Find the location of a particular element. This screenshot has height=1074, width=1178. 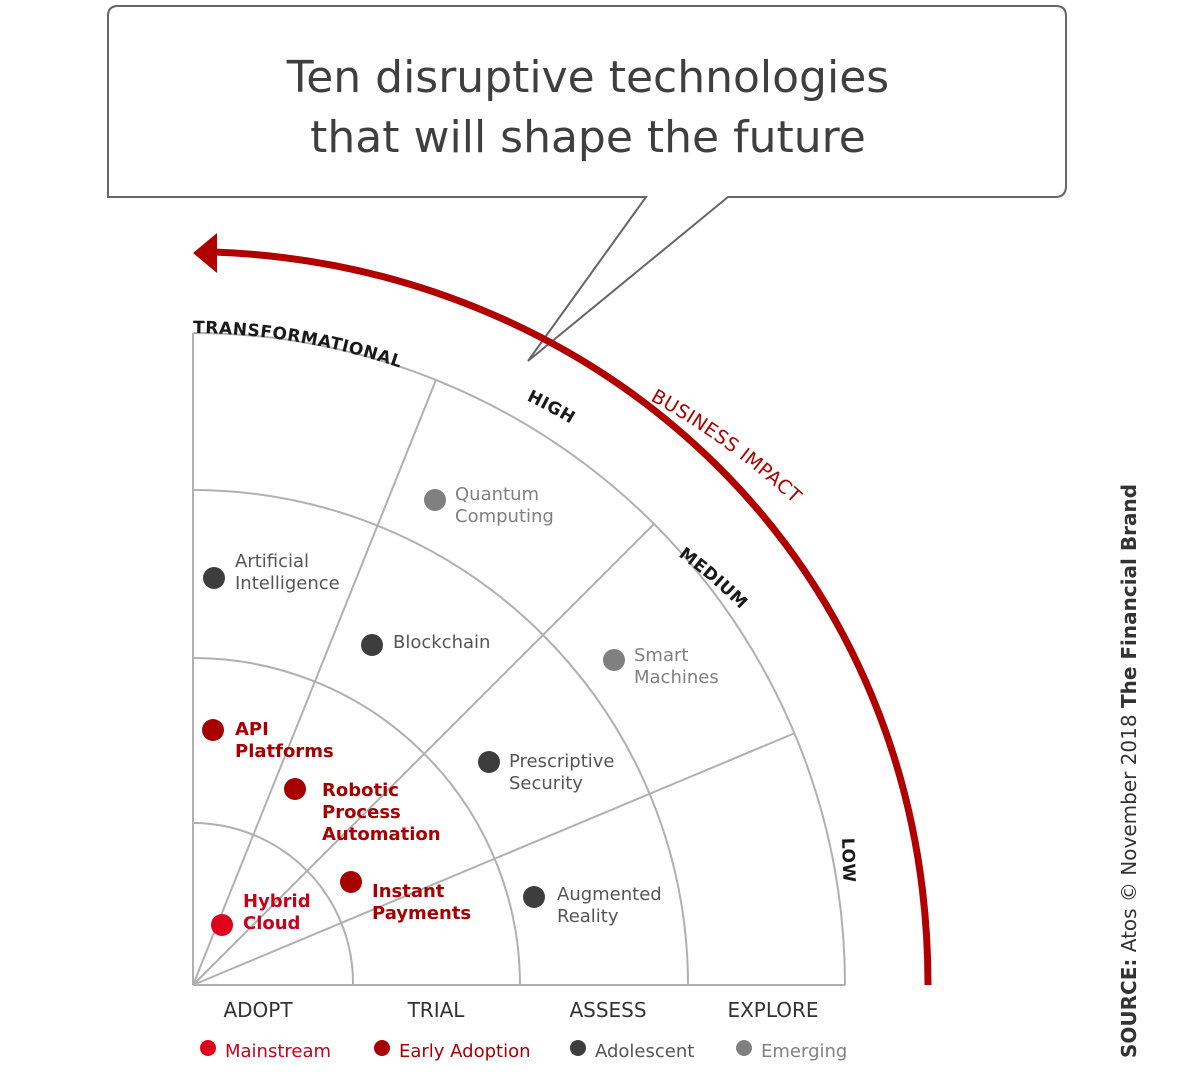

tech-blip-blockchain: Blockchain is located at coordinates (425, 644).